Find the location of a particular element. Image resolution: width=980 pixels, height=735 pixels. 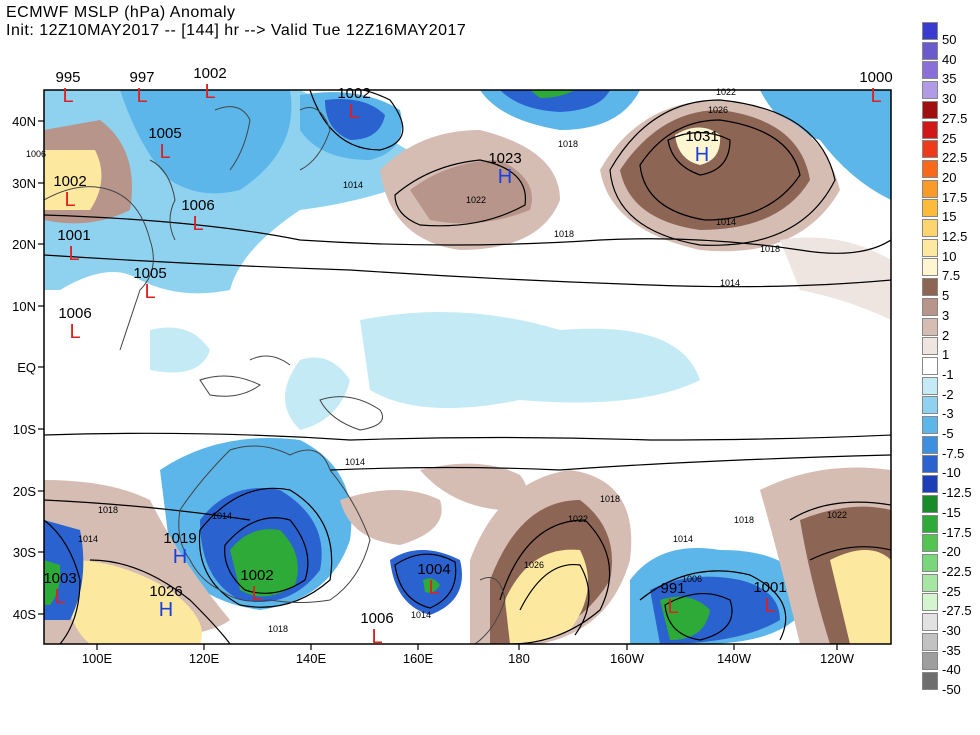

legend-label: 12.5 is located at coordinates (955, 236).